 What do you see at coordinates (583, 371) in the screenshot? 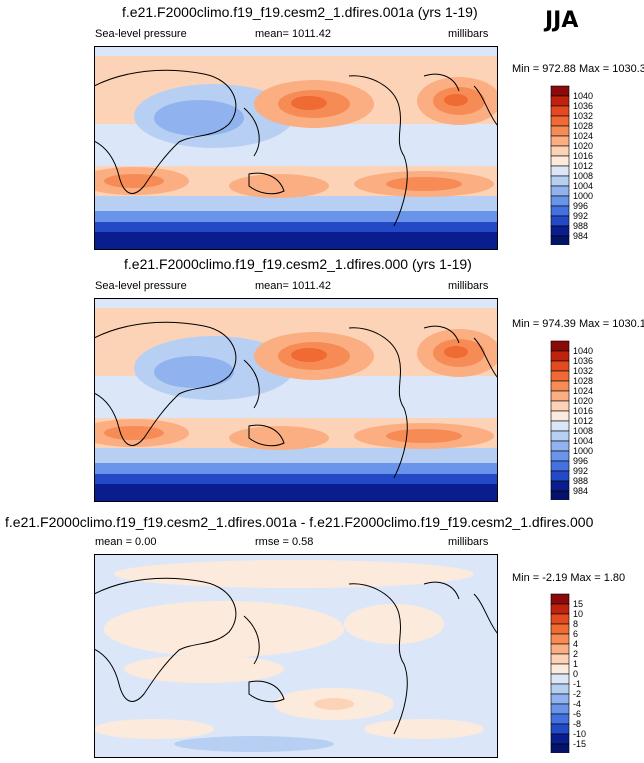
I see `colorbar-tick-label: 1032` at bounding box center [583, 371].